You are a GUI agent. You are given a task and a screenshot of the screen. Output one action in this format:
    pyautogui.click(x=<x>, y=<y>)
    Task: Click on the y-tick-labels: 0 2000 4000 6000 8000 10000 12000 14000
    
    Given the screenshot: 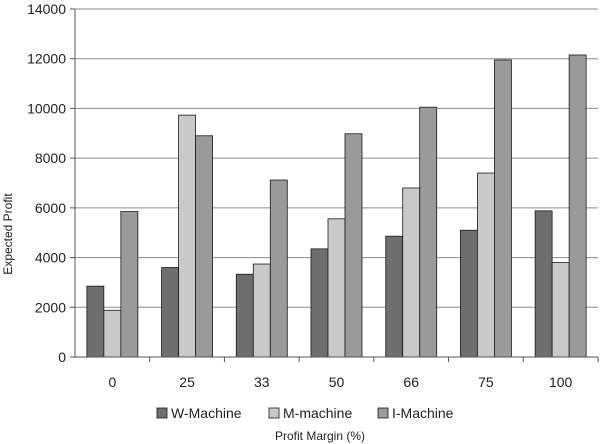 What is the action you would take?
    pyautogui.click(x=46, y=183)
    